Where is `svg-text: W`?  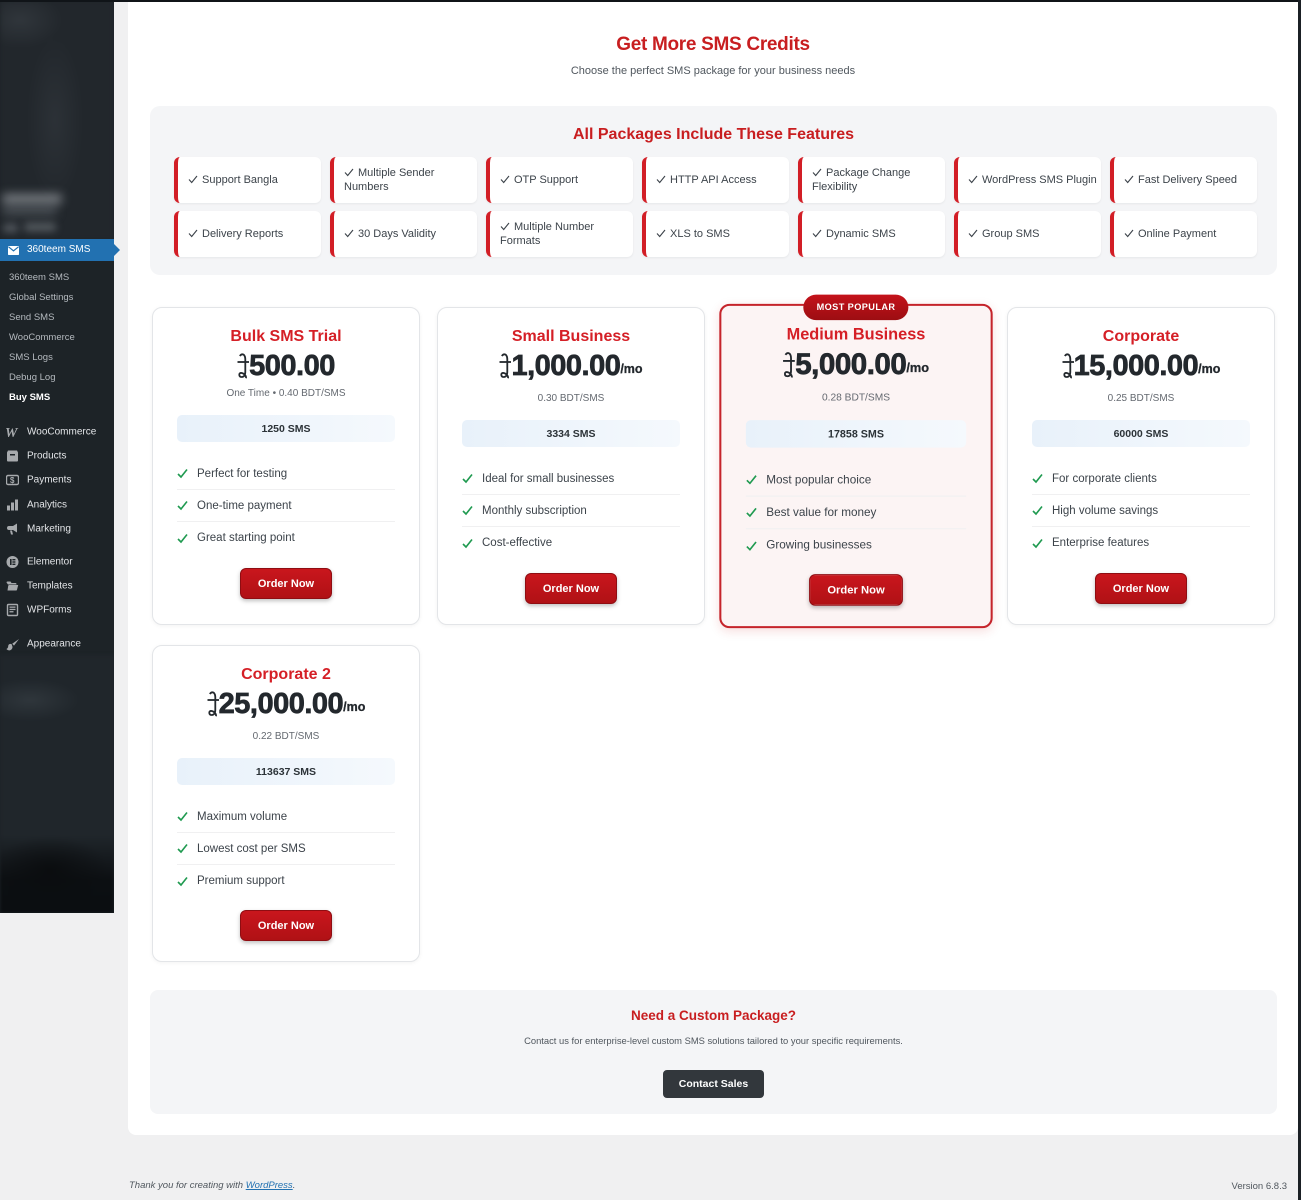
svg-text: W is located at coordinates (12, 432).